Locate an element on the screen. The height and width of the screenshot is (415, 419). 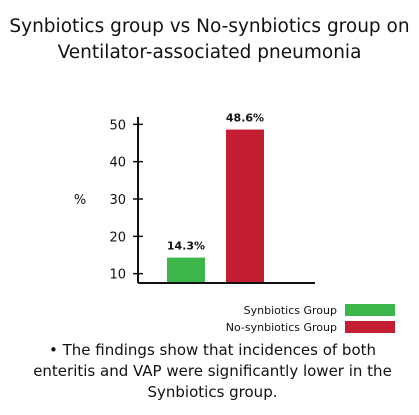
legend-item-no-synbiotics: No-synbiotics Group is located at coordinates (310, 327).